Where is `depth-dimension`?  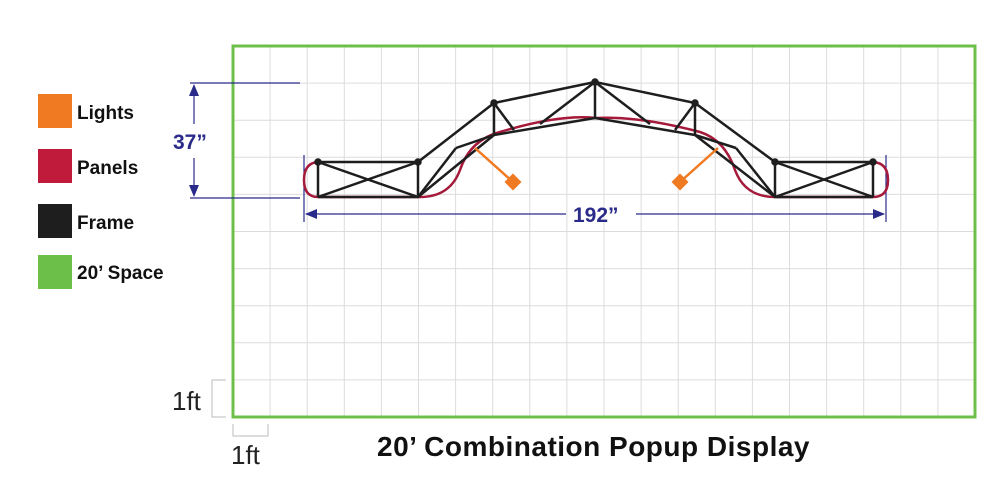
depth-dimension is located at coordinates (244, 140).